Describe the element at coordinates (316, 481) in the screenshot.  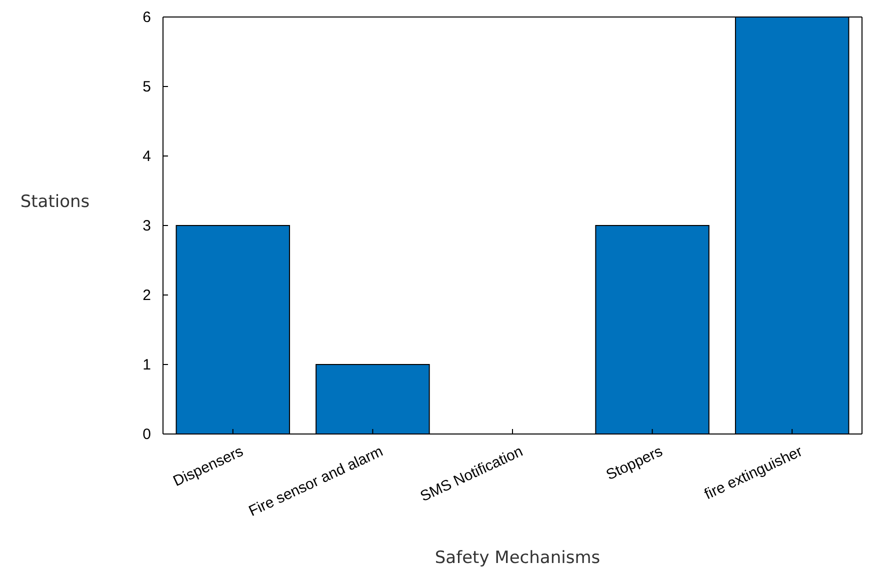
I see `x-tick-label: Fire sensor and alarm` at that location.